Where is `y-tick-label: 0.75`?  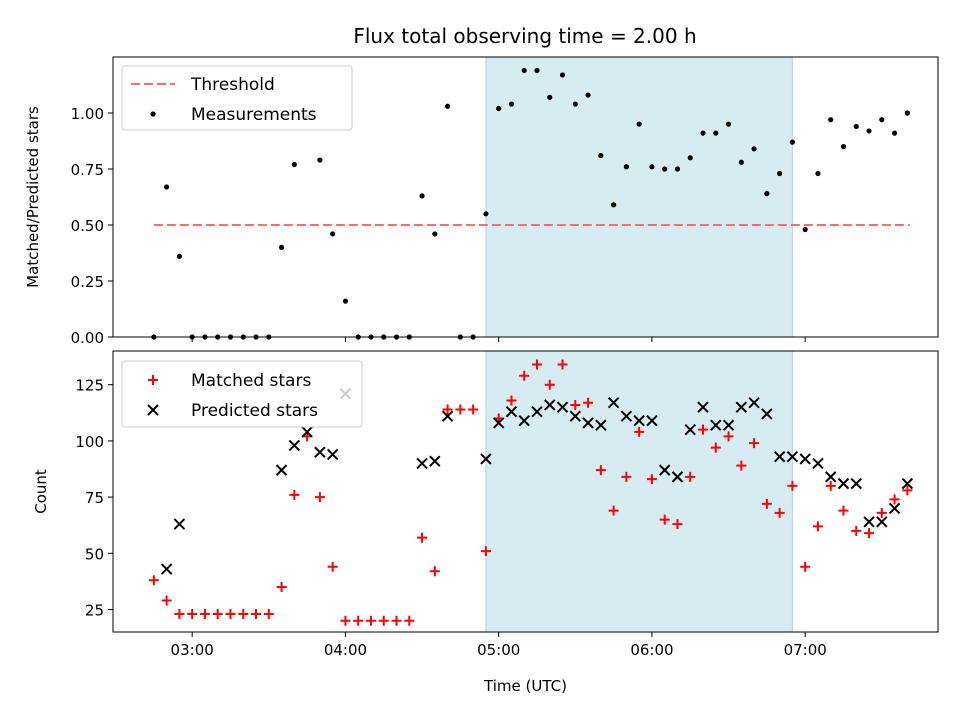
y-tick-label: 0.75 is located at coordinates (87, 170).